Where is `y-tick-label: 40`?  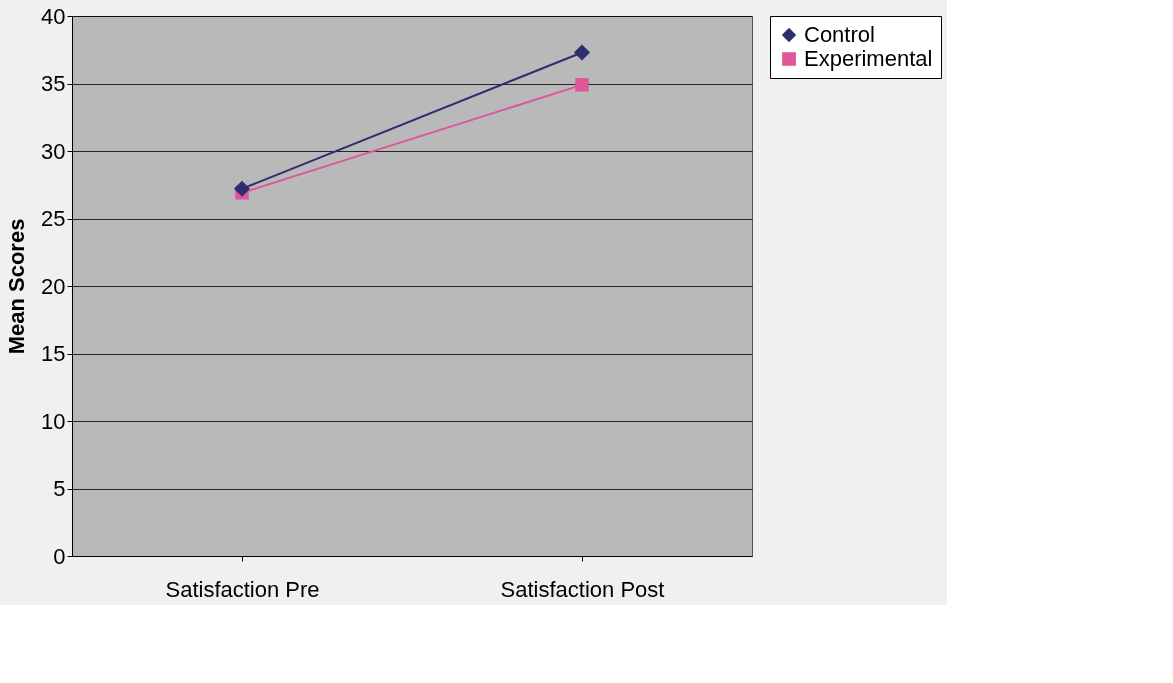
y-tick-label: 40 is located at coordinates (53, 16).